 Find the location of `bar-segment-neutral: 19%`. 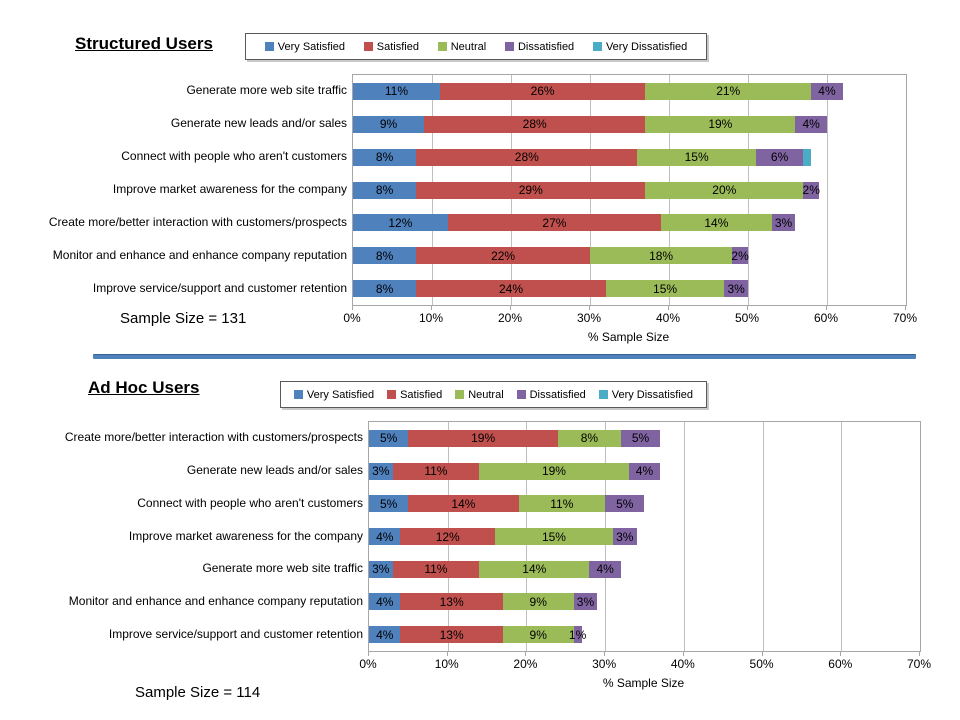

bar-segment-neutral: 19% is located at coordinates (720, 124).